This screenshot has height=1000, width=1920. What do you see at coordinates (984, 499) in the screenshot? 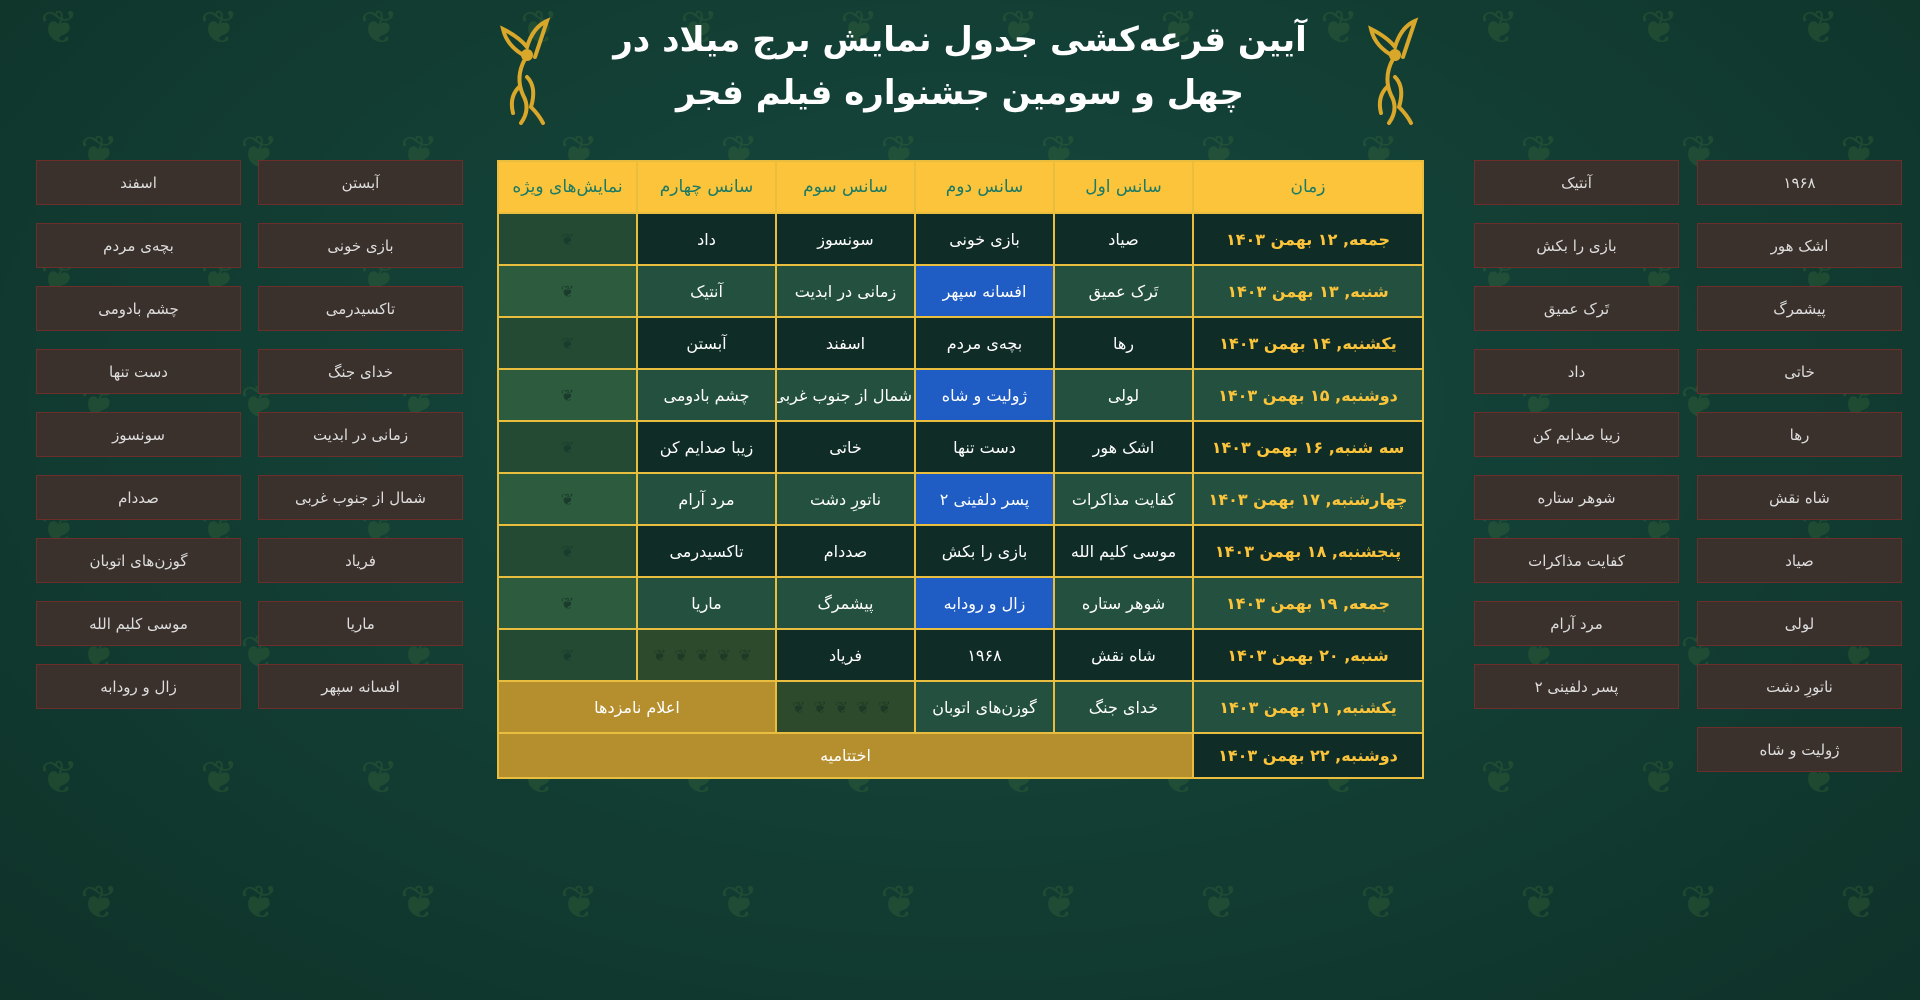
I see `session-2-cell: پسر دلفینی ۲` at bounding box center [984, 499].